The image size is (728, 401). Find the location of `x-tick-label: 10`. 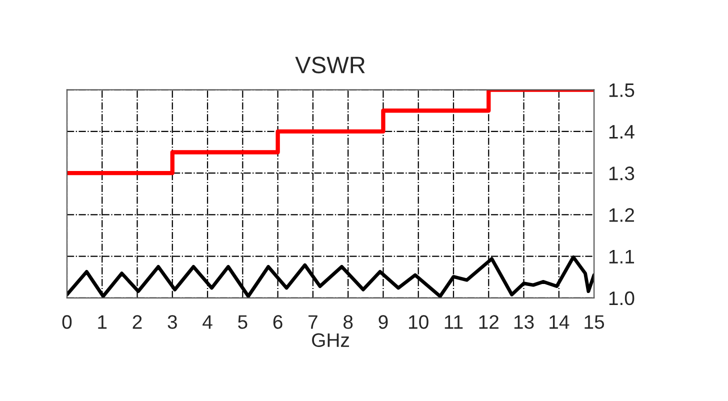

x-tick-label: 10 is located at coordinates (418, 322).